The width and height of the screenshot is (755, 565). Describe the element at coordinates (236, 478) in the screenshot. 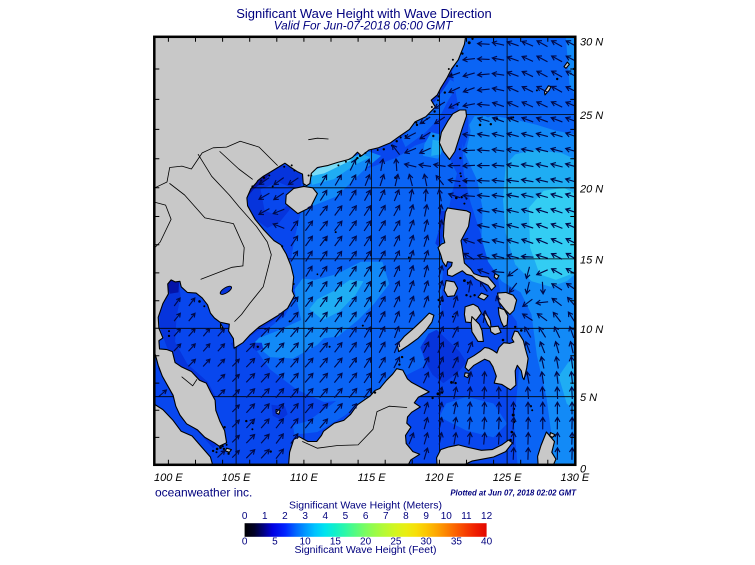

I see `svg-text: 105 E` at that location.